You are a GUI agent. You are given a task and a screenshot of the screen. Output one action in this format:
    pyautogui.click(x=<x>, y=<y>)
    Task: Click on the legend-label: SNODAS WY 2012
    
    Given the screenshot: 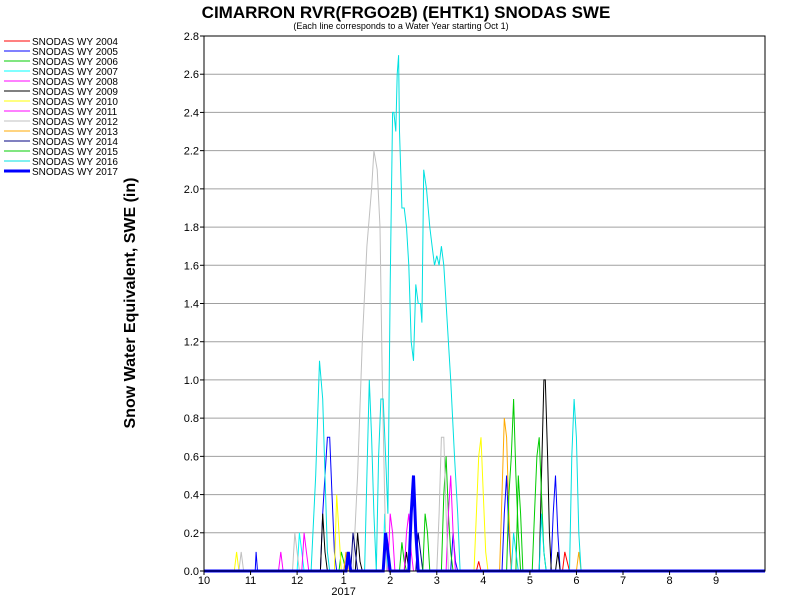 What is the action you would take?
    pyautogui.click(x=75, y=122)
    